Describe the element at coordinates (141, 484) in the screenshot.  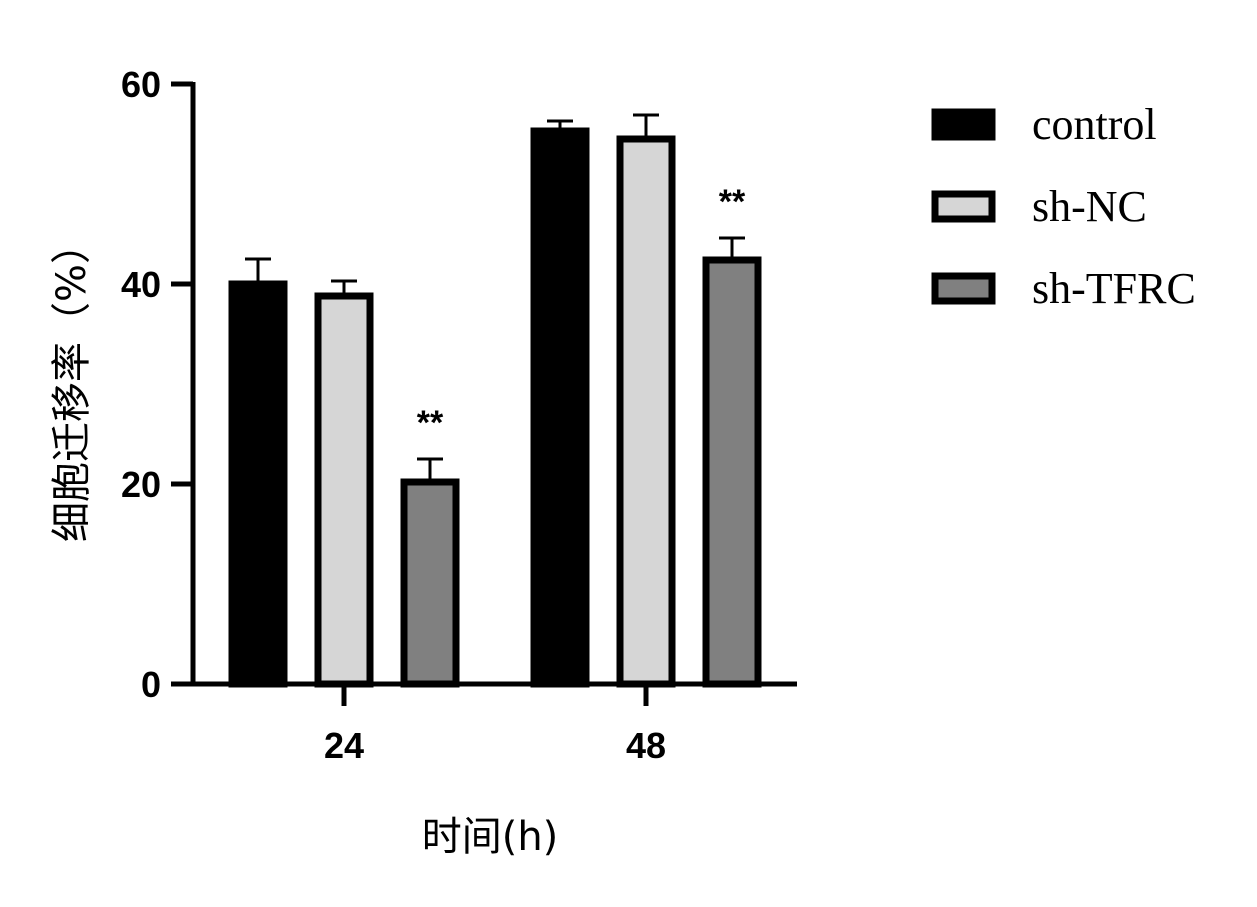
I see `y-tick-label: 20` at that location.